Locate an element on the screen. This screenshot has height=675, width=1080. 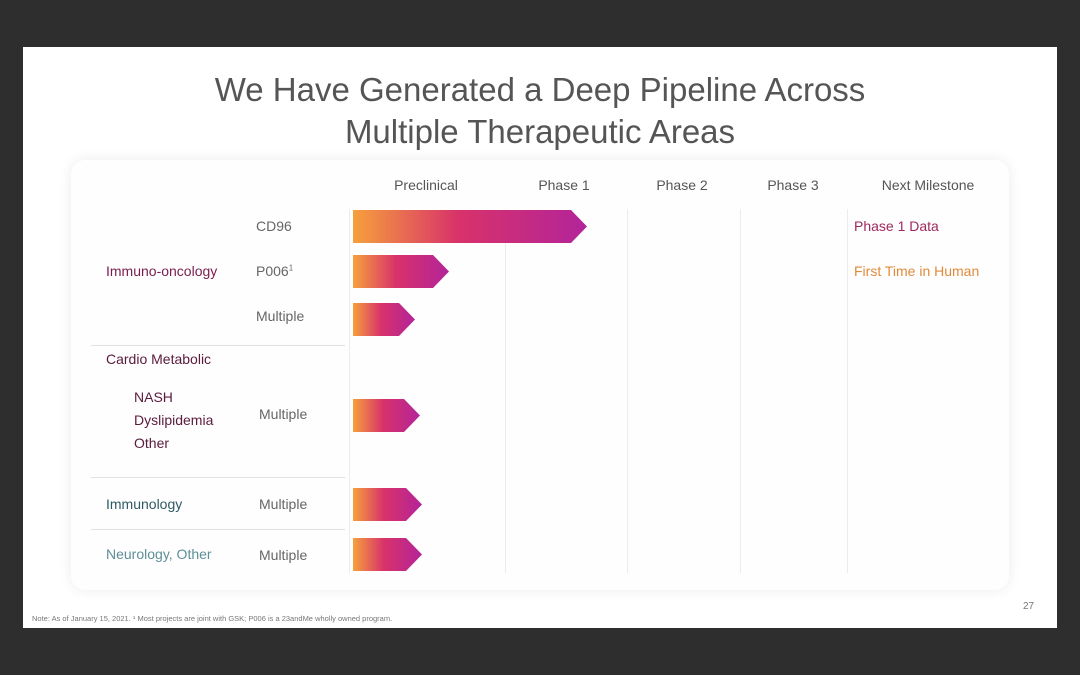
program-name: CD96 is located at coordinates (274, 226).